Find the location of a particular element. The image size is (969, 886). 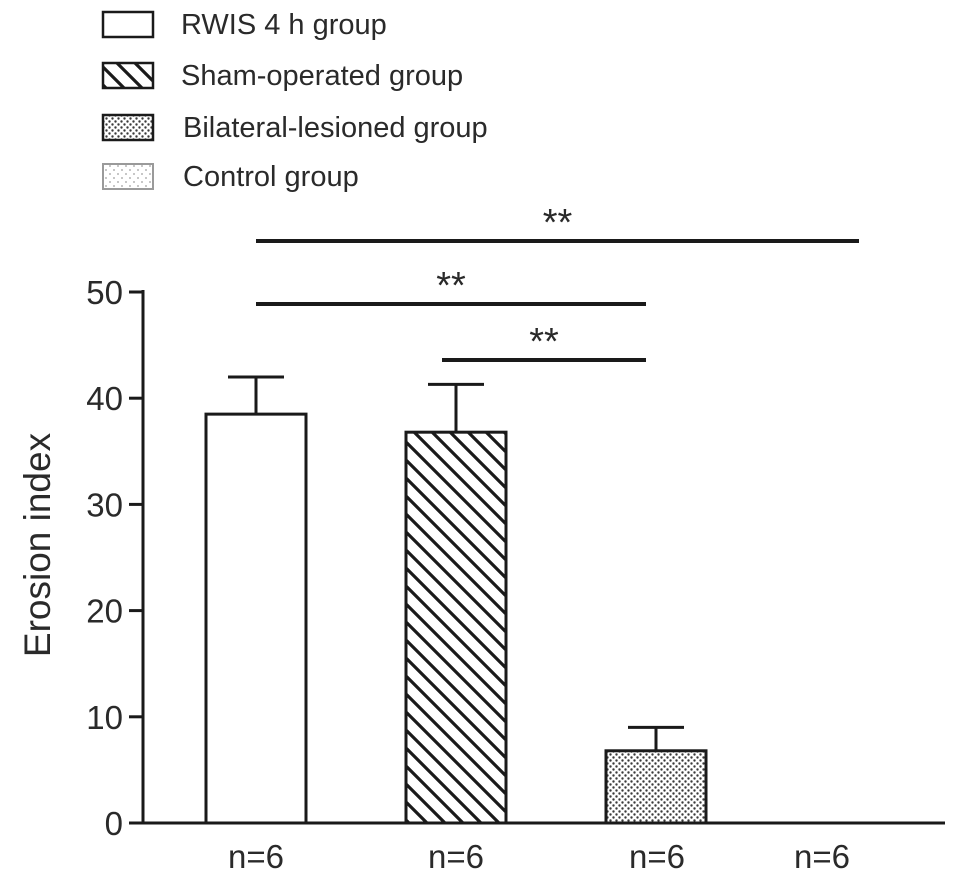

y-tick-label: 40 is located at coordinates (104, 398).